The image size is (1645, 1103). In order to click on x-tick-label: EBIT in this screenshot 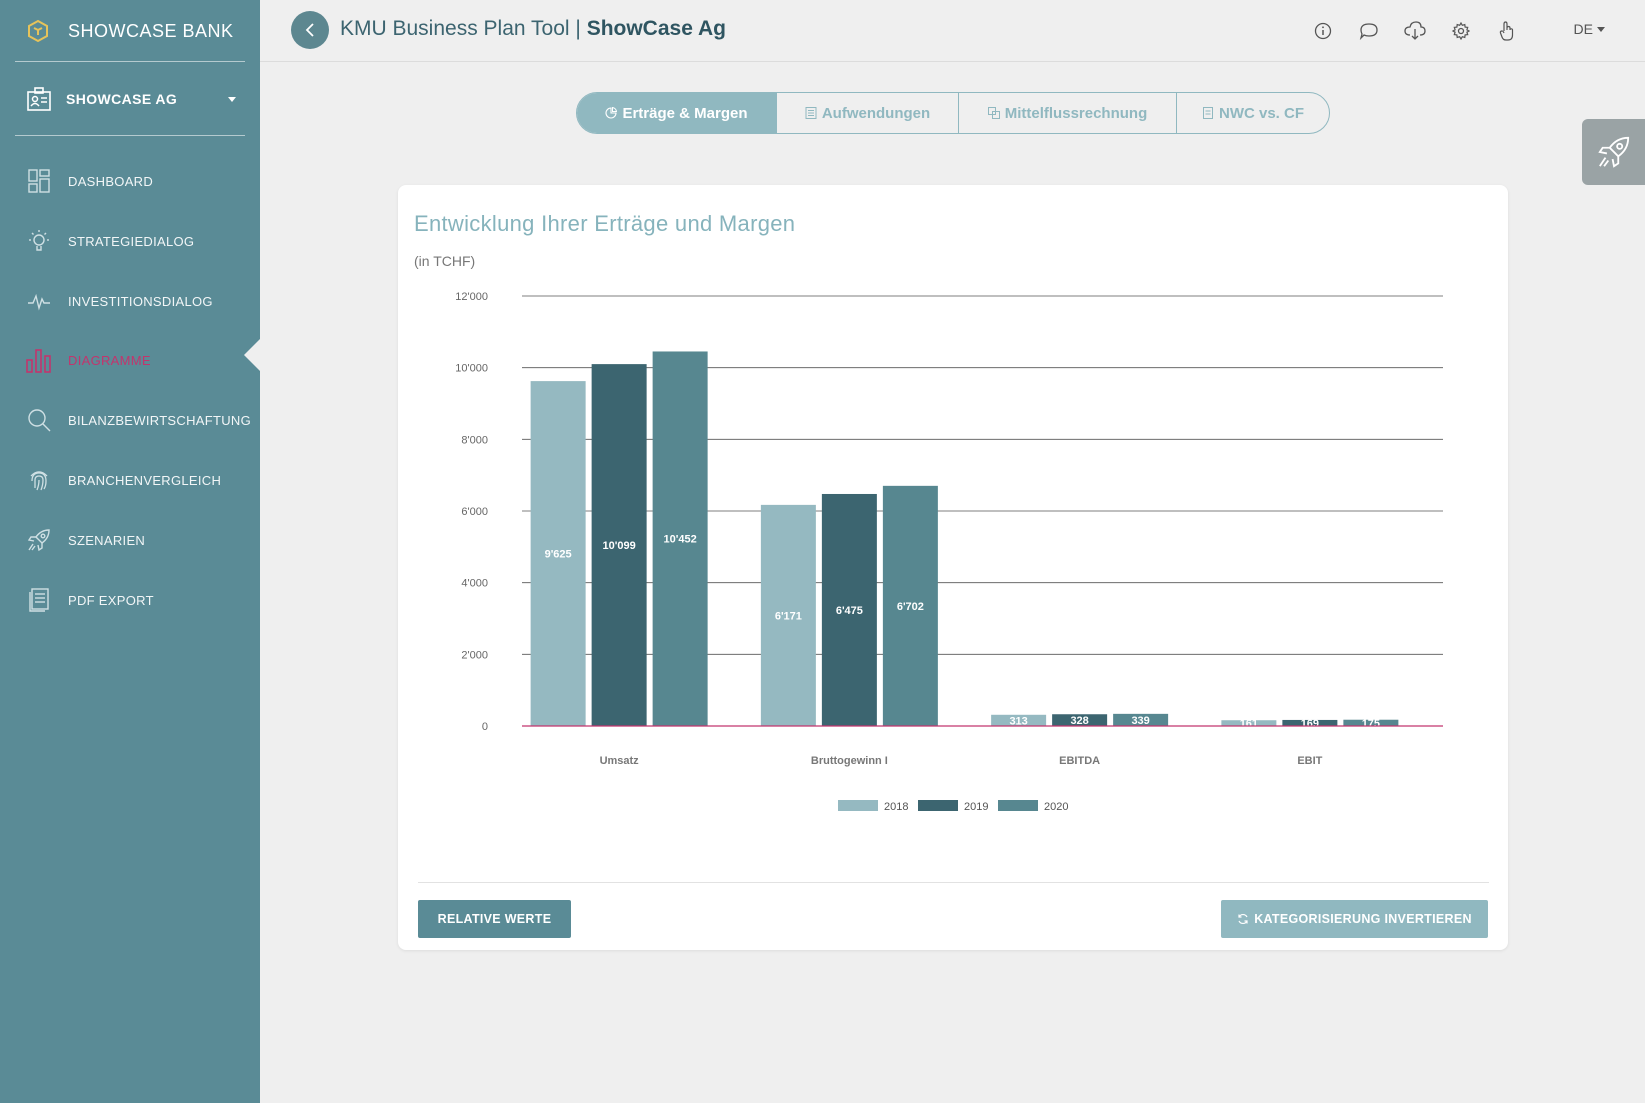, I will do `click(1309, 761)`.